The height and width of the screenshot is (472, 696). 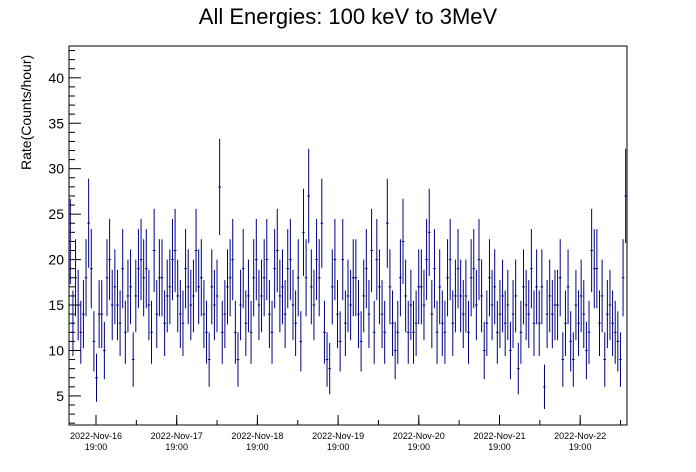 What do you see at coordinates (96, 436) in the screenshot?
I see `x-tick-label-date: 2022-Nov-16` at bounding box center [96, 436].